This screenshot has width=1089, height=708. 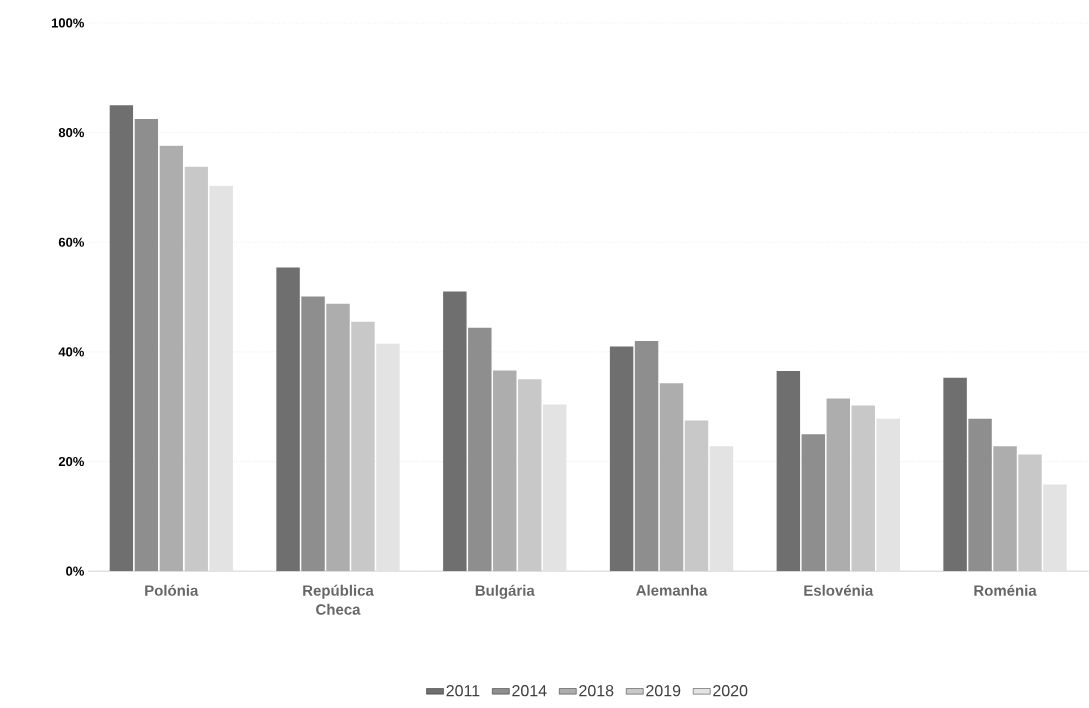 What do you see at coordinates (663, 691) in the screenshot?
I see `legend-label: 2019` at bounding box center [663, 691].